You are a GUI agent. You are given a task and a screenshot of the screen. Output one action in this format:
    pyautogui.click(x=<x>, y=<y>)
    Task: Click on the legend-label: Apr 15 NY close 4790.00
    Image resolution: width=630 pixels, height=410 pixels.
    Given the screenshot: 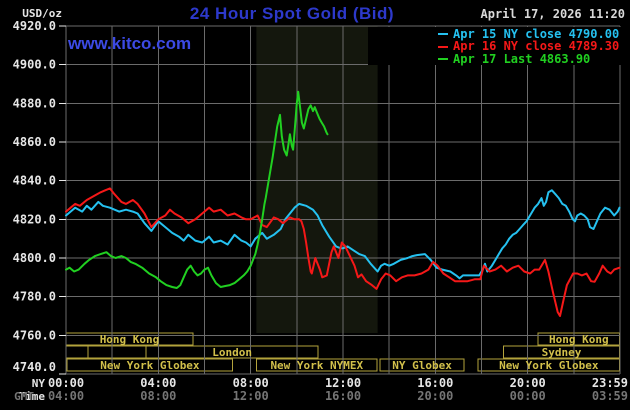 What is the action you would take?
    pyautogui.click(x=536, y=34)
    